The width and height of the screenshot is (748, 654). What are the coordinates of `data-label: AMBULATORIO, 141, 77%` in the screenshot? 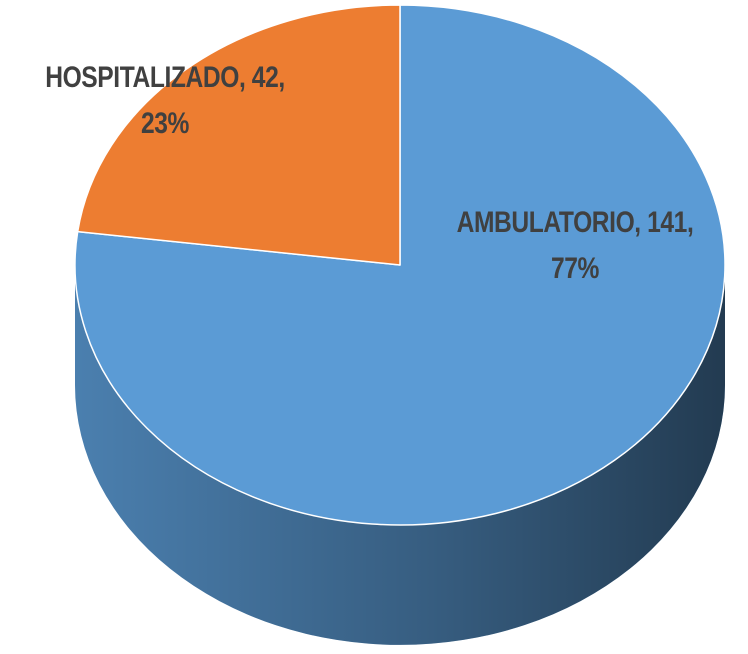 It's located at (575, 245).